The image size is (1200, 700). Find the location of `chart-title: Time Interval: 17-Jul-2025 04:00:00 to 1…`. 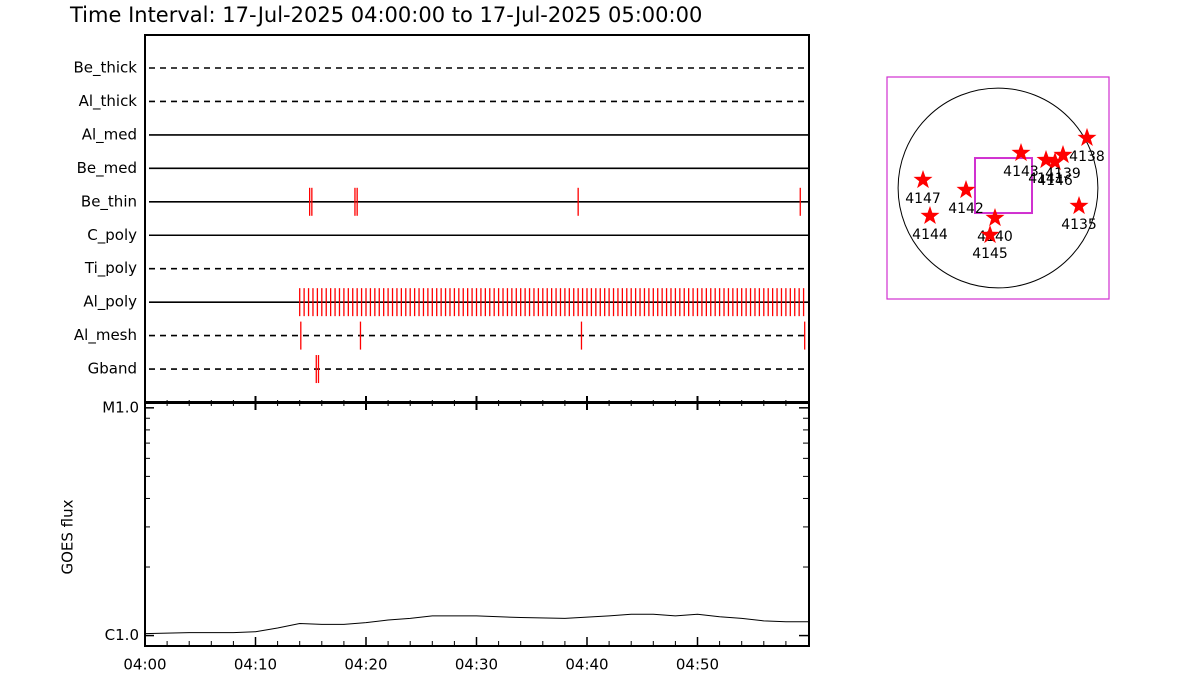

chart-title: Time Interval: 17-Jul-2025 04:00:00 to 1… is located at coordinates (385, 15).